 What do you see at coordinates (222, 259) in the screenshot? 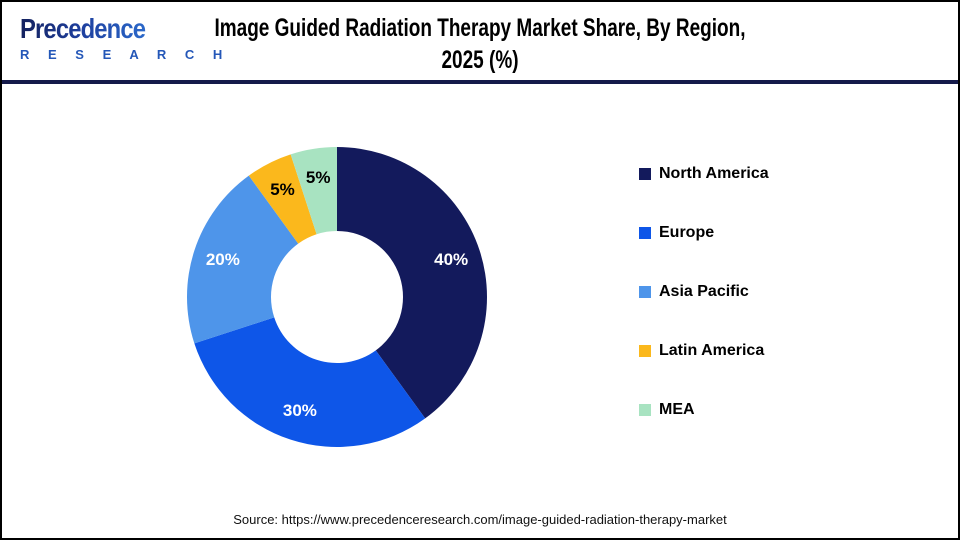
I see `slice-label-asia-pacific: 20%` at bounding box center [222, 259].